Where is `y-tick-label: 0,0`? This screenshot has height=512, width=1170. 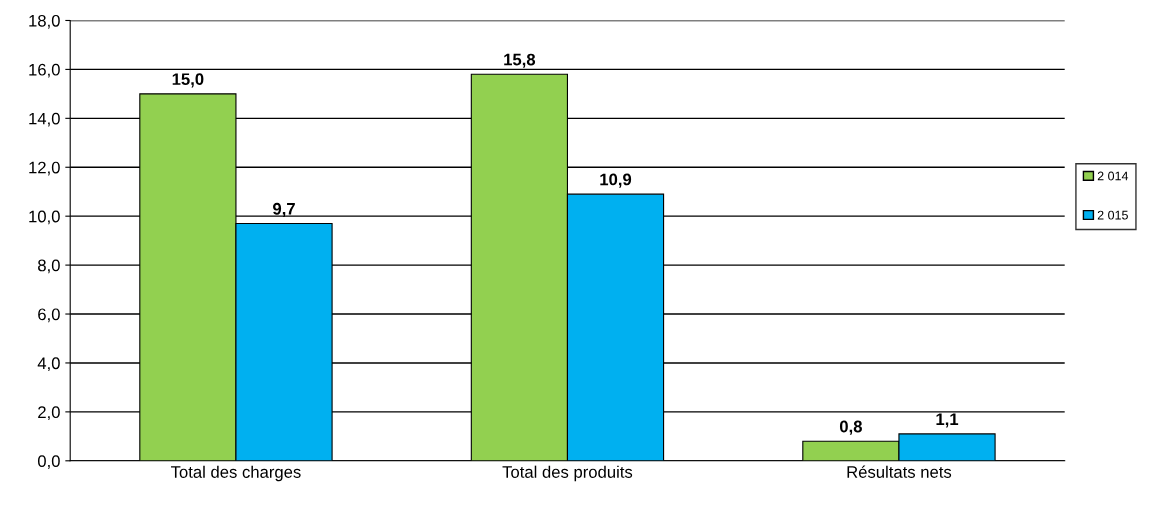
y-tick-label: 0,0 is located at coordinates (48, 462).